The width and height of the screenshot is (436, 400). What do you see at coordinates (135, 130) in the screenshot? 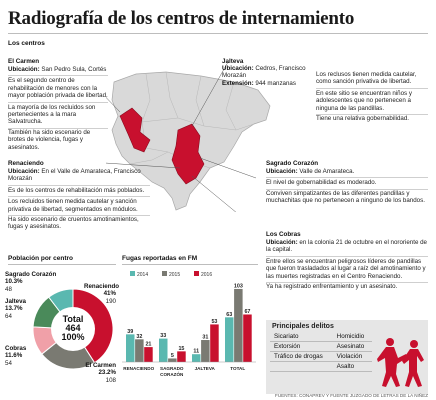
I see `region-el-carmen` at bounding box center [135, 130].